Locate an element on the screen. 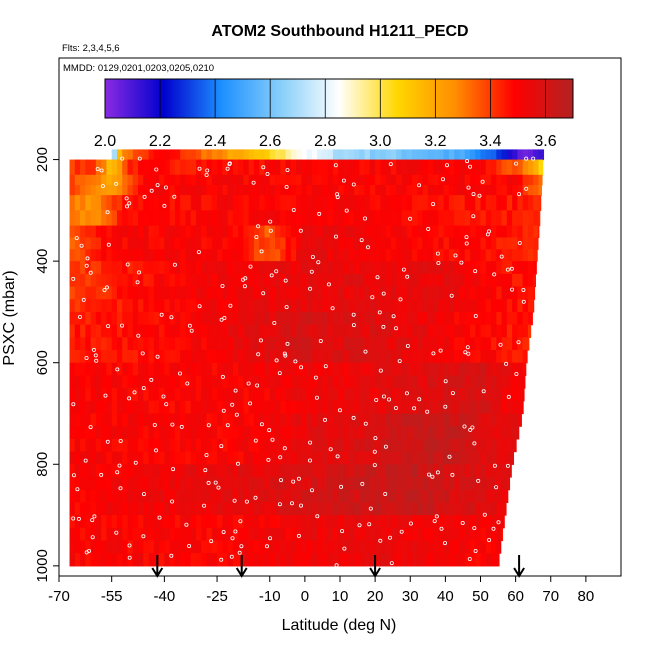 This screenshot has height=655, width=650. x-tick-label: 30 is located at coordinates (410, 596).